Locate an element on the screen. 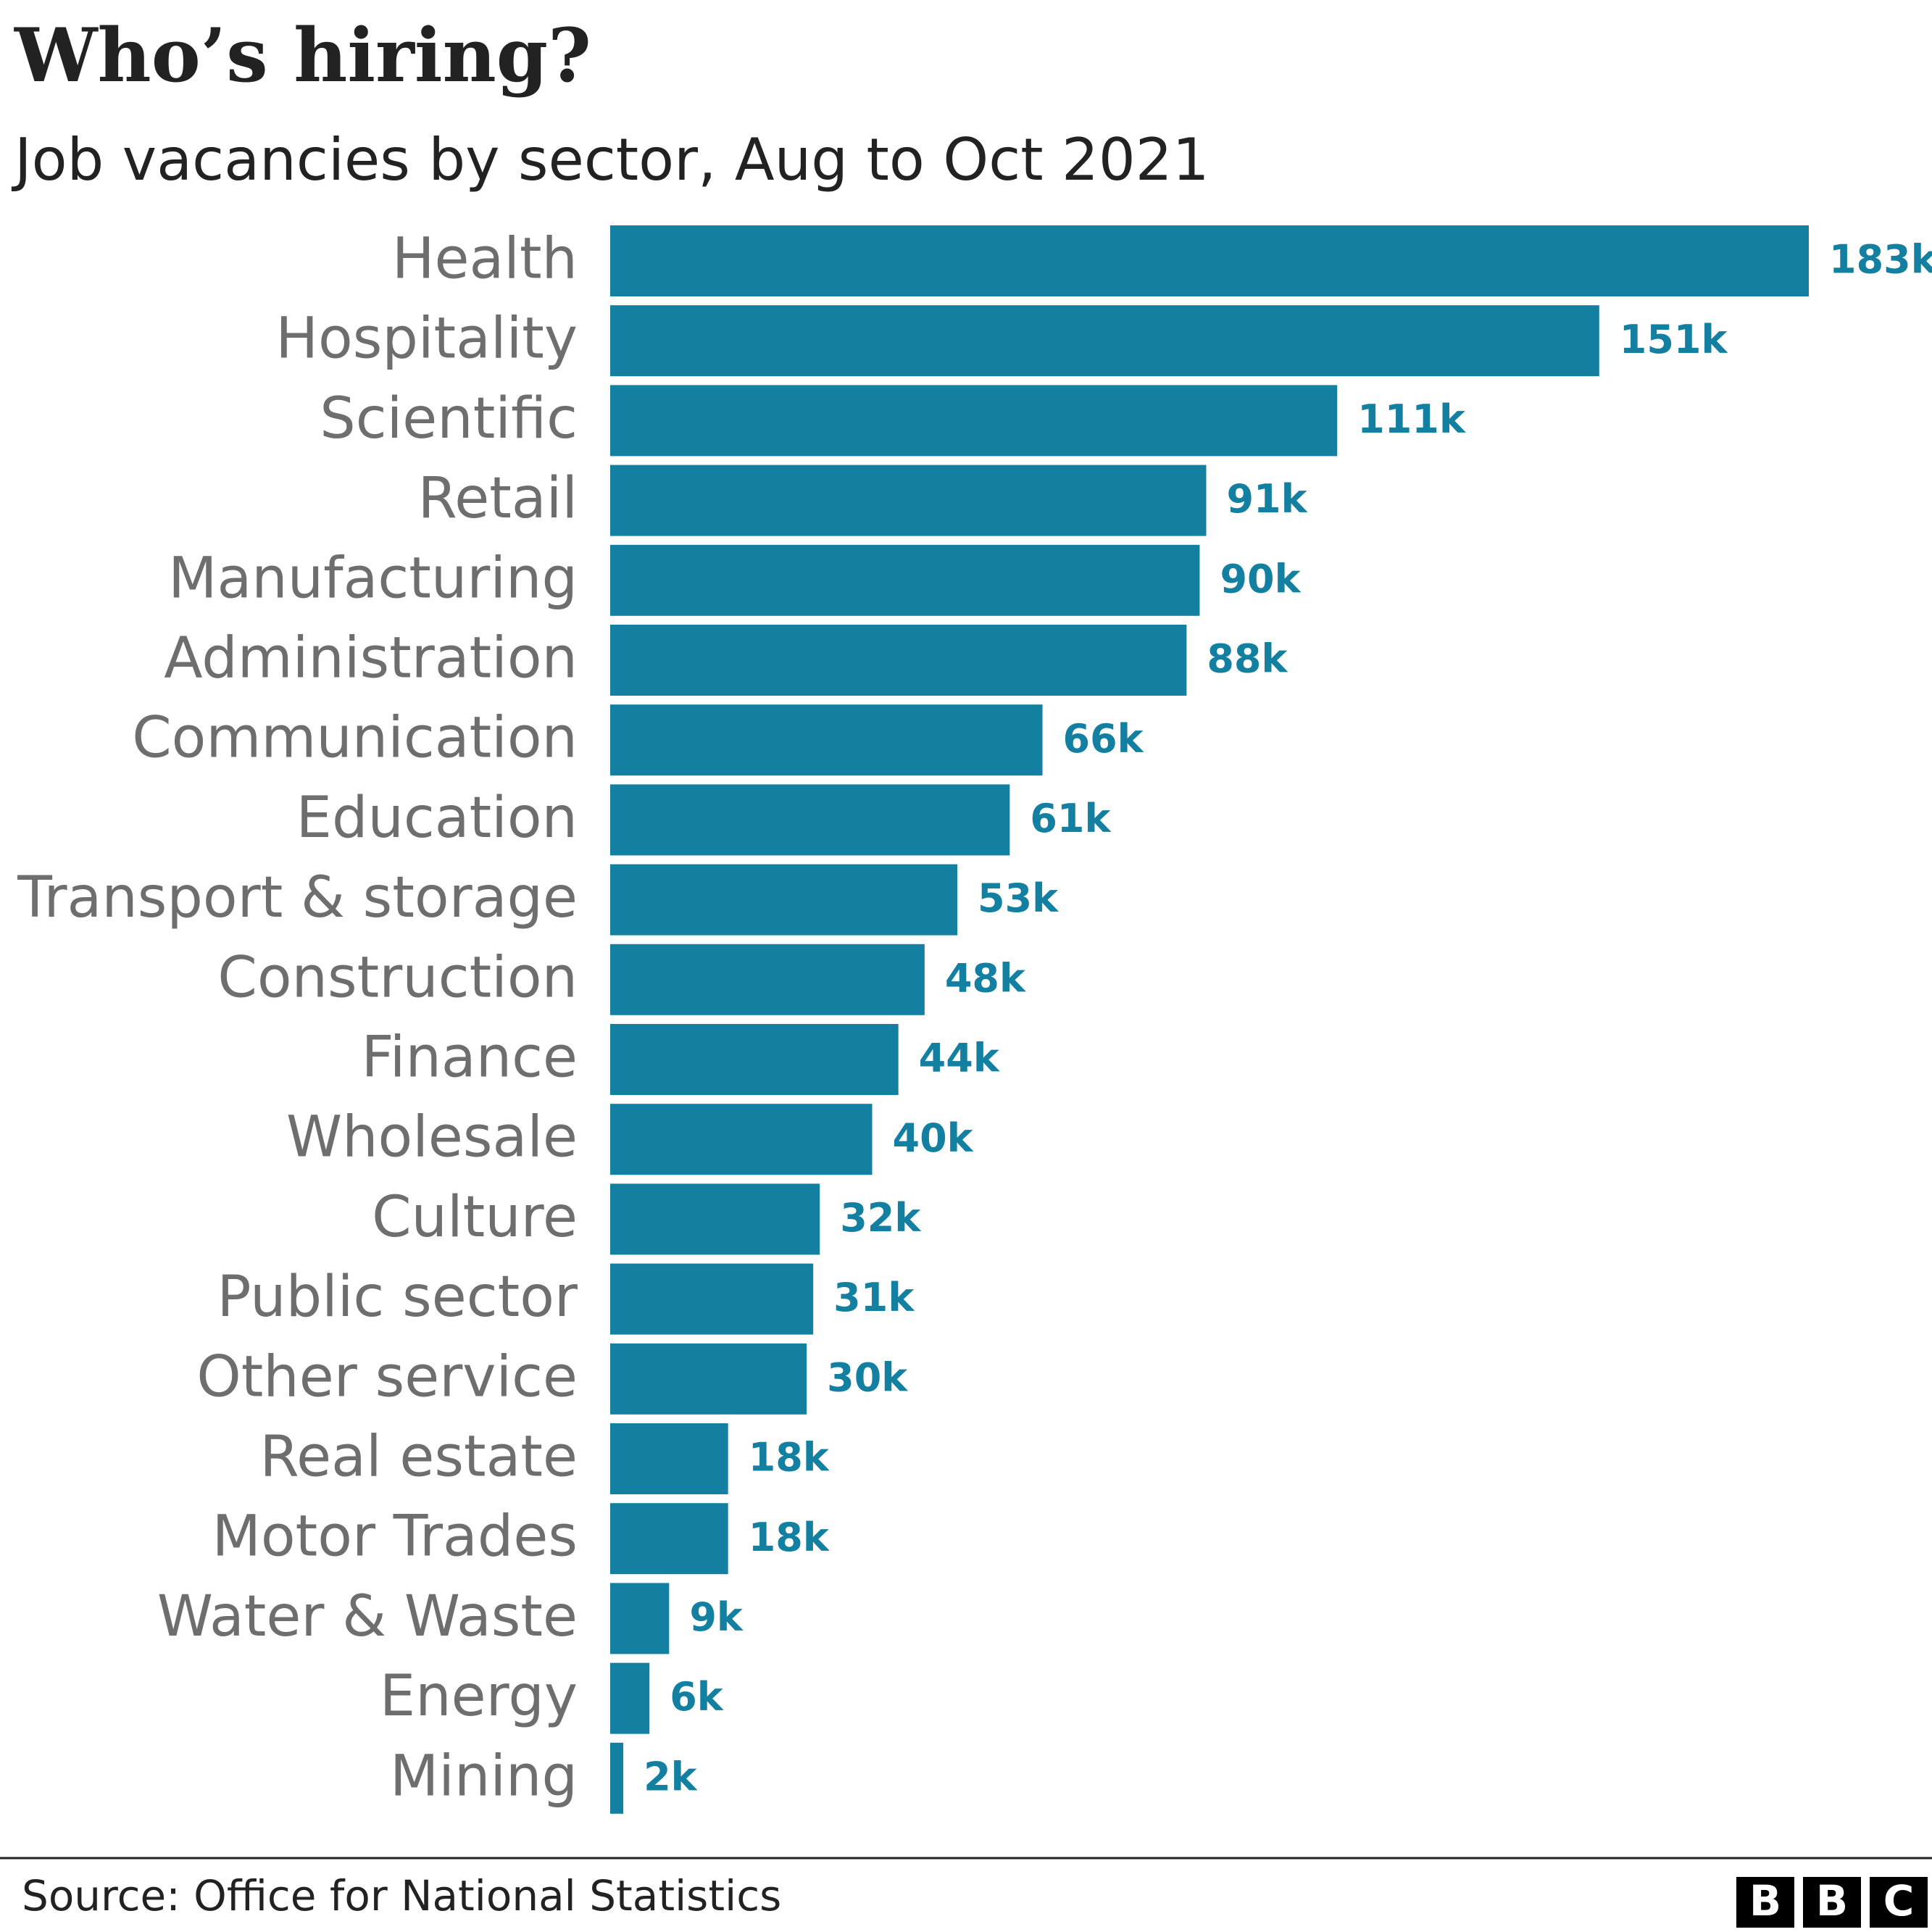 The width and height of the screenshot is (1932, 1932). value-label: 151k is located at coordinates (1674, 340).